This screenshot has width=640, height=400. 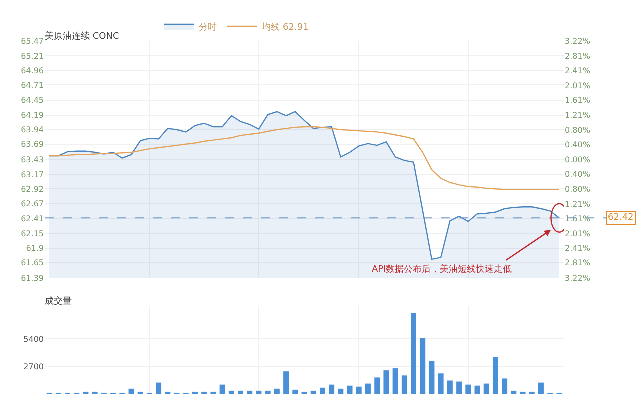 I want to click on legend-label: 分时, so click(x=208, y=28).